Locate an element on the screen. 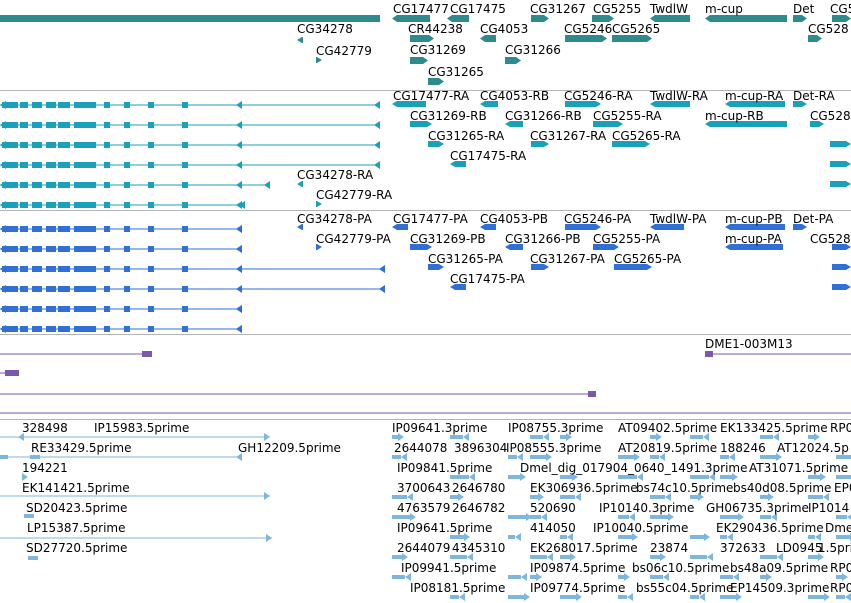 Image resolution: width=851 pixels, height=603 pixels. est-label: 3700643 is located at coordinates (424, 488).